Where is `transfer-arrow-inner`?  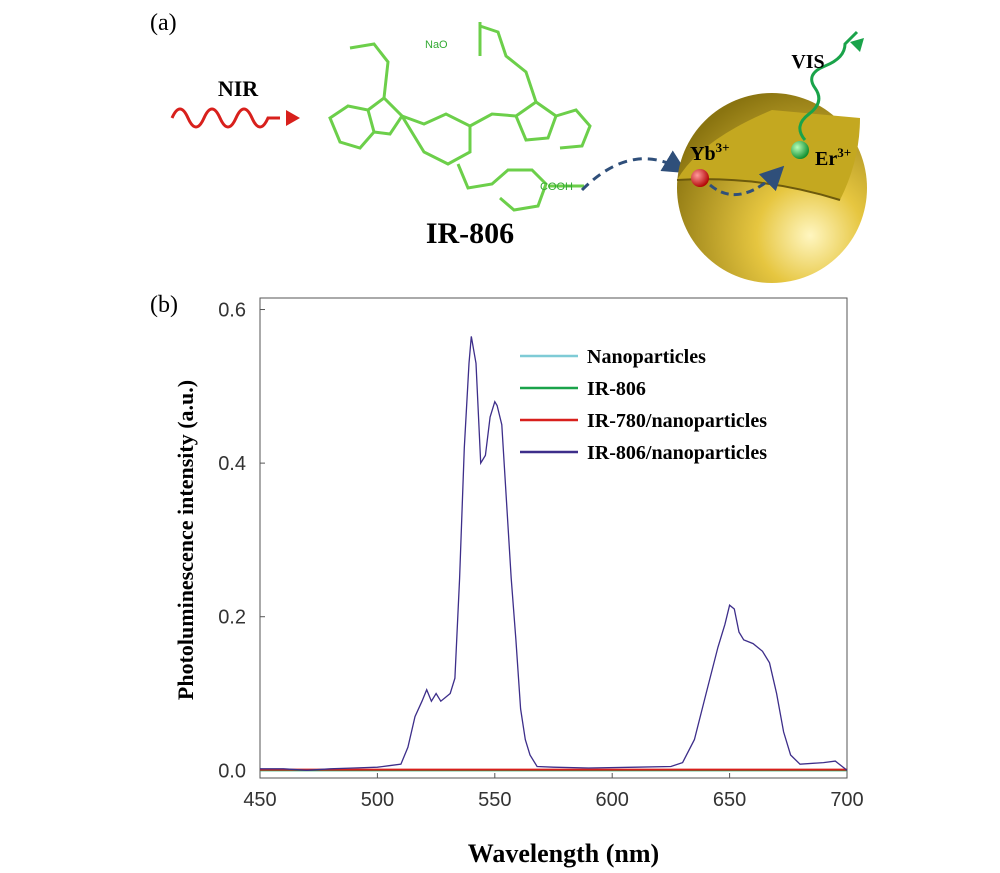 transfer-arrow-inner is located at coordinates (747, 181).